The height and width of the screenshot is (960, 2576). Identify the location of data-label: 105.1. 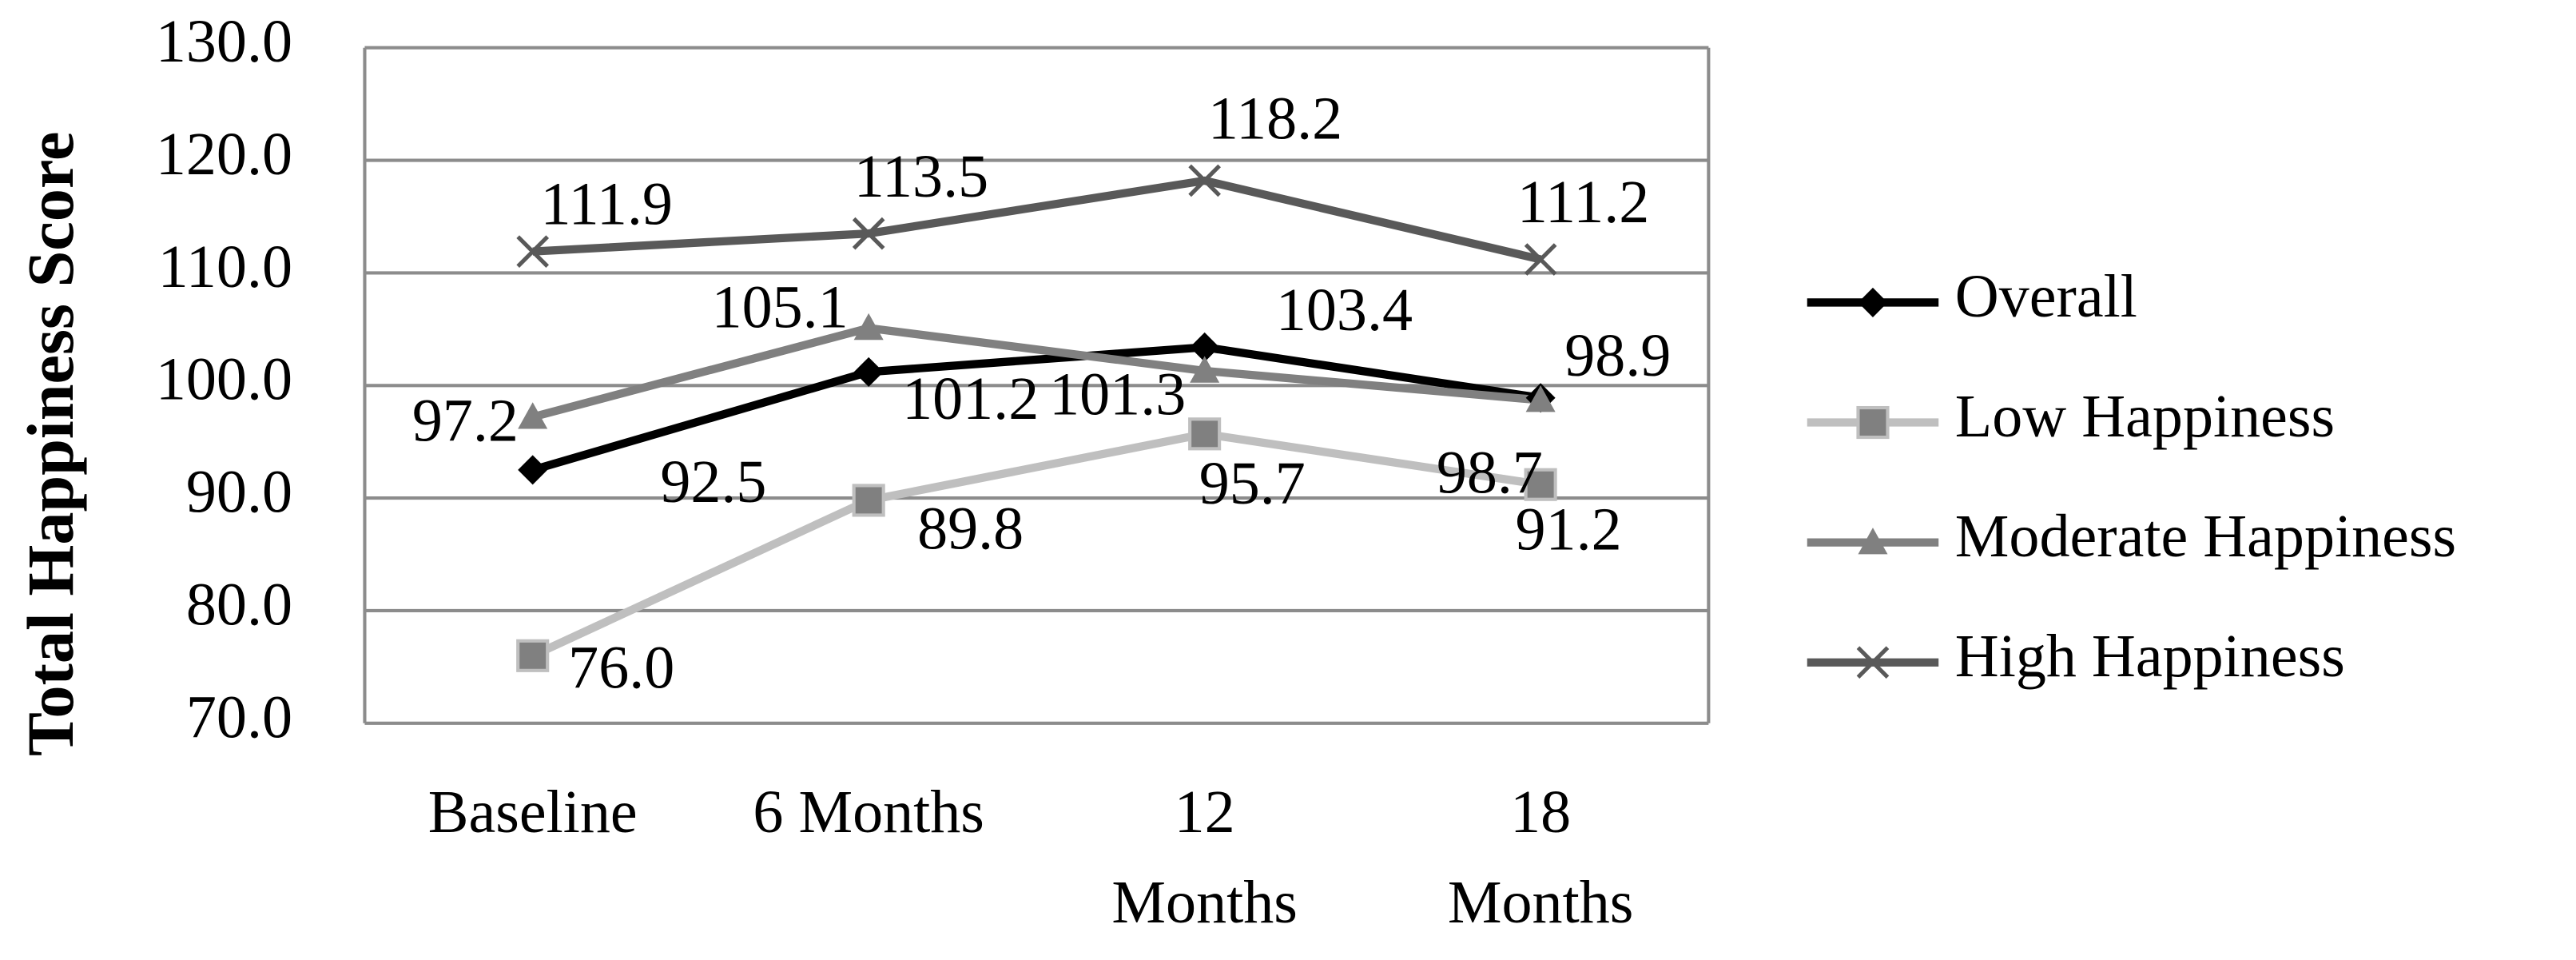
(780, 307).